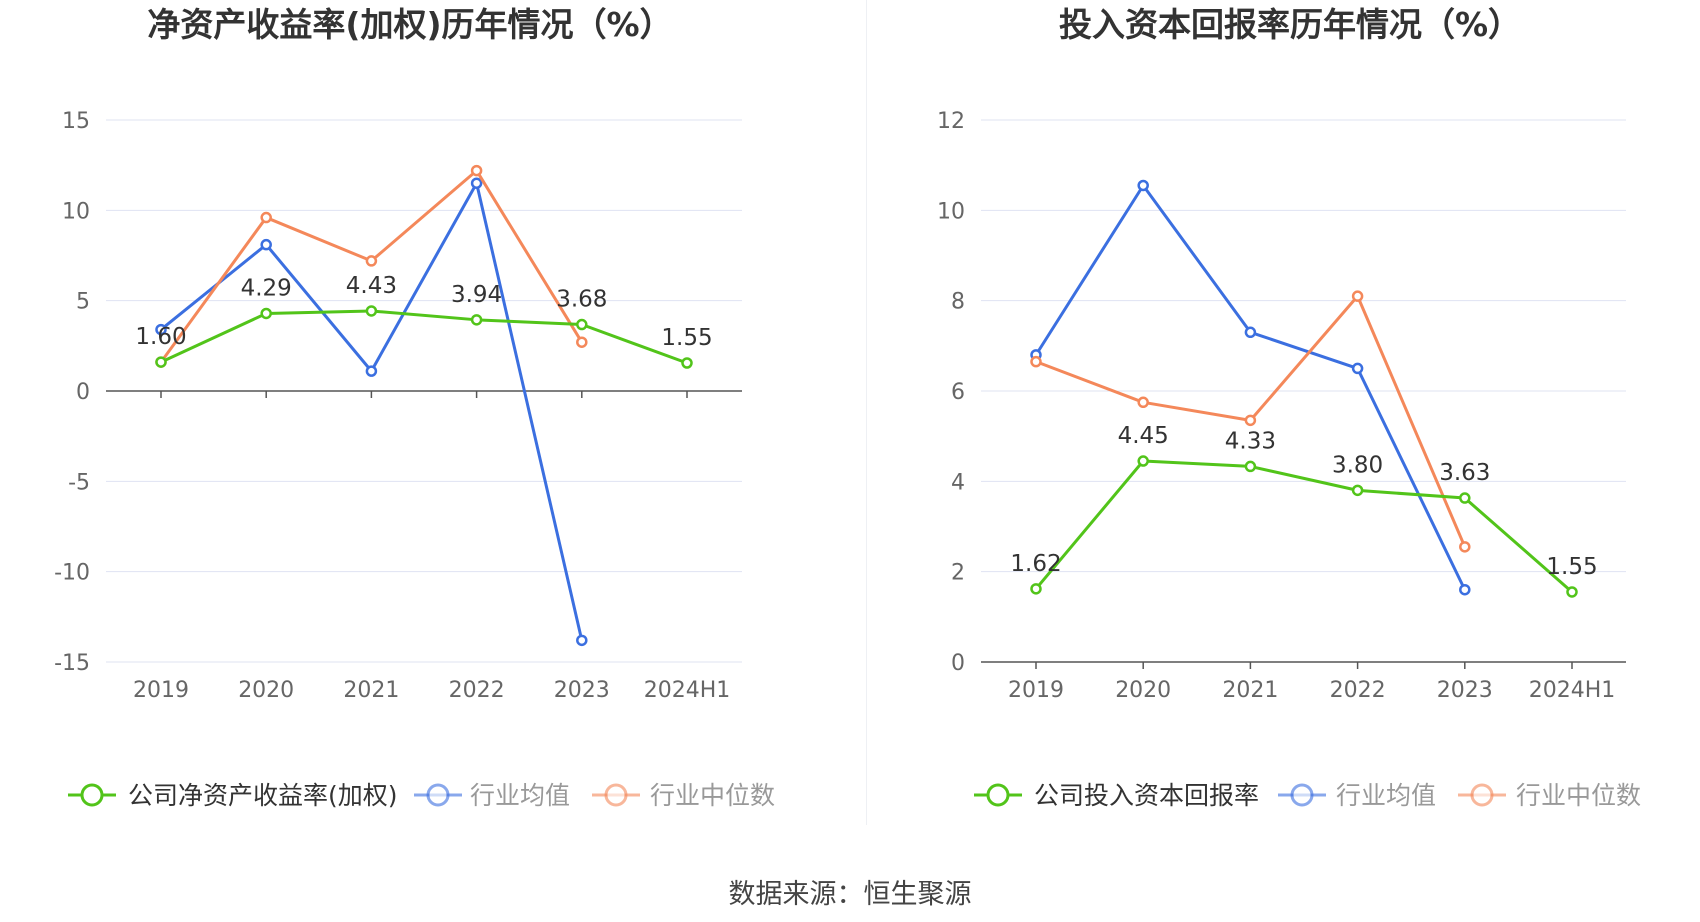  I want to click on chart1-y-tick-label: 5, so click(83, 302).